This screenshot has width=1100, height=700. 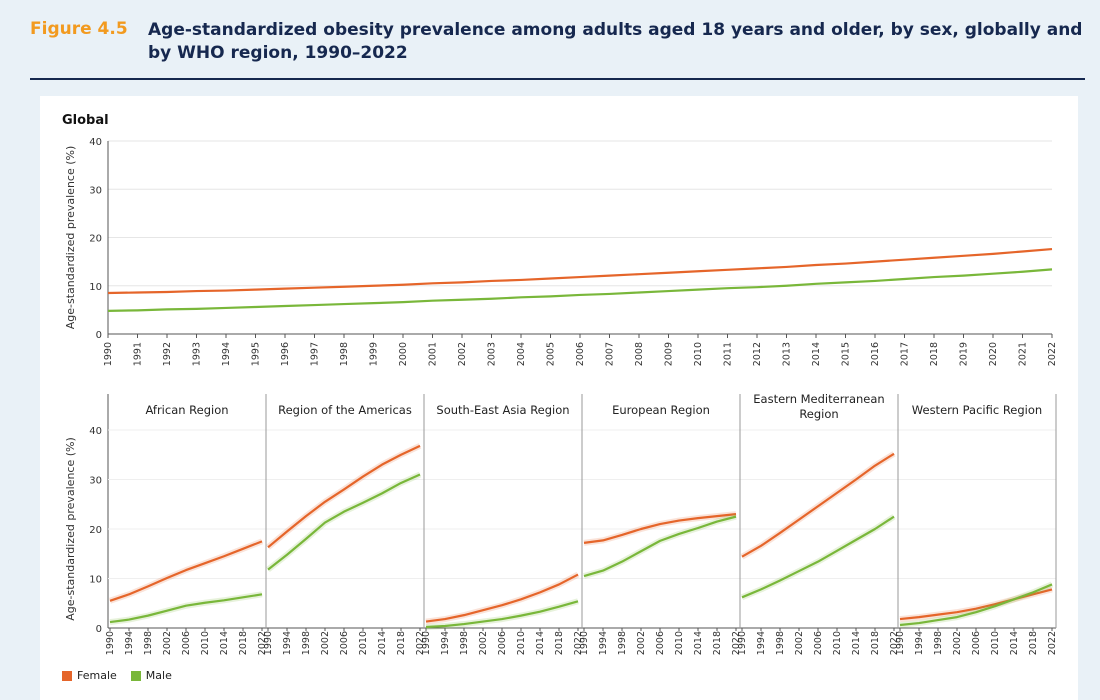 I want to click on global-y-tick-label: 0, so click(x=99, y=335).